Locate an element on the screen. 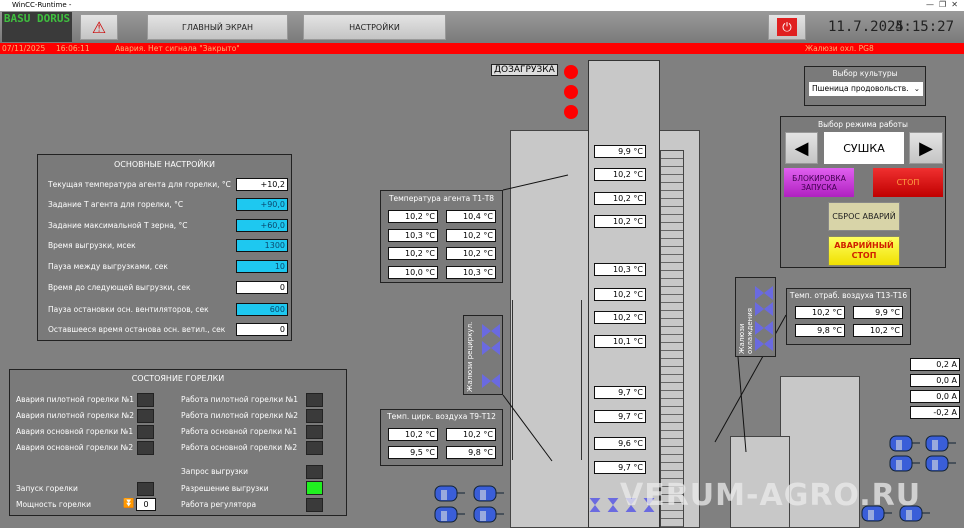 This screenshot has width=964, height=528. culture-select: Пшеница продовольств. ⌄ is located at coordinates (866, 89).